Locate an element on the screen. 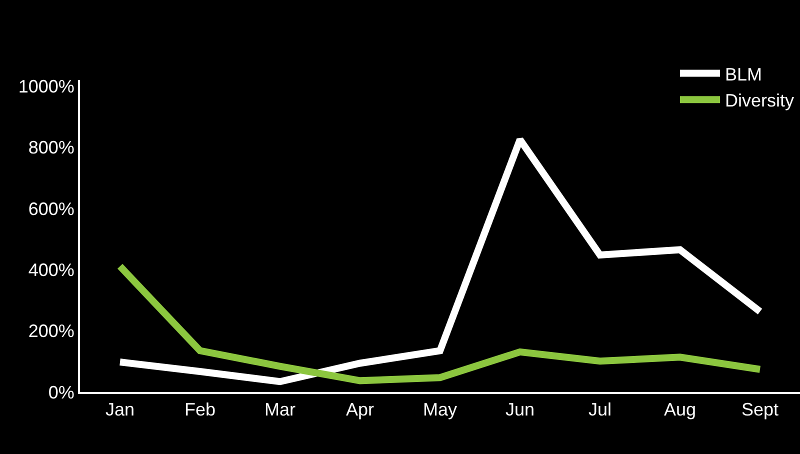 This screenshot has height=454, width=800. y-tick-label: 0% is located at coordinates (61, 392).